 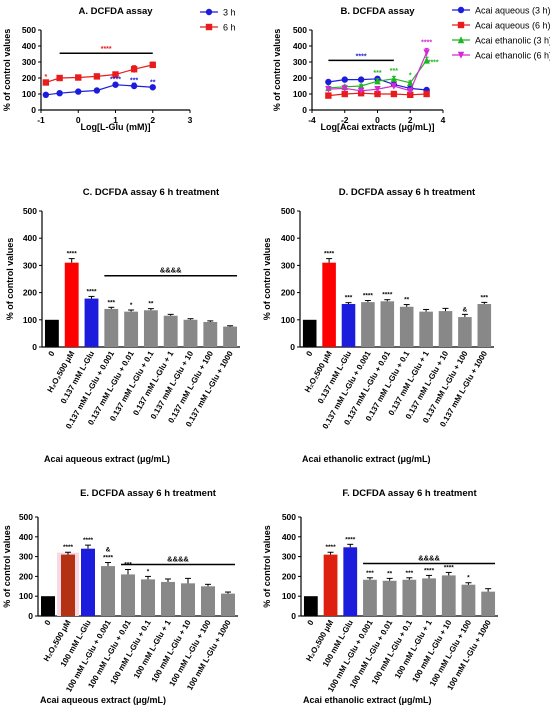 What do you see at coordinates (312, 120) in the screenshot?
I see `x-tick-label: -4` at bounding box center [312, 120].